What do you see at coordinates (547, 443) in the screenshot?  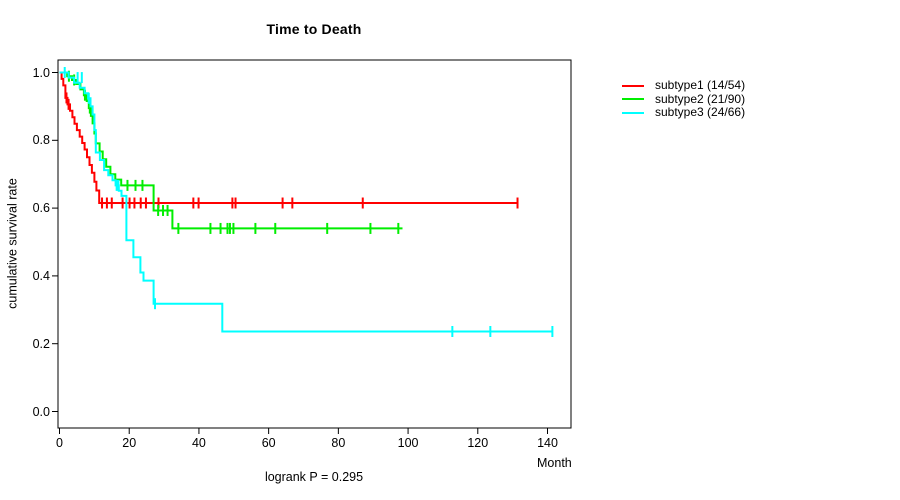 I see `x-tick-label: 140` at bounding box center [547, 443].